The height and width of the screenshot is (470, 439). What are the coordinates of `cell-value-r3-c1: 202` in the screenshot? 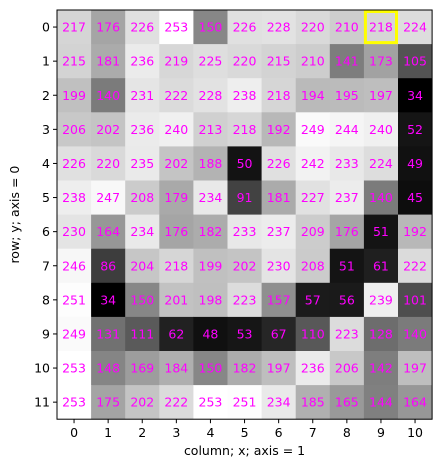 It's located at (108, 129).